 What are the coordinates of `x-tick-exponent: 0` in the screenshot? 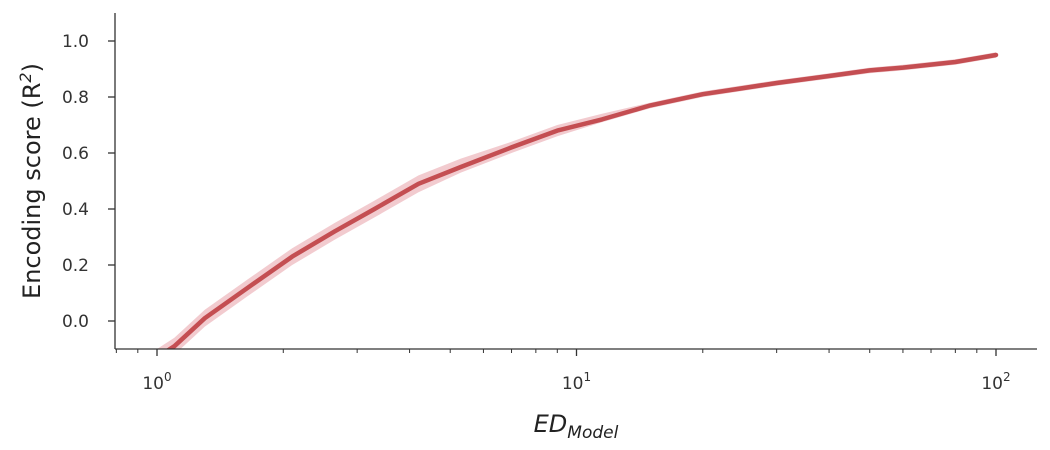 It's located at (168, 377).